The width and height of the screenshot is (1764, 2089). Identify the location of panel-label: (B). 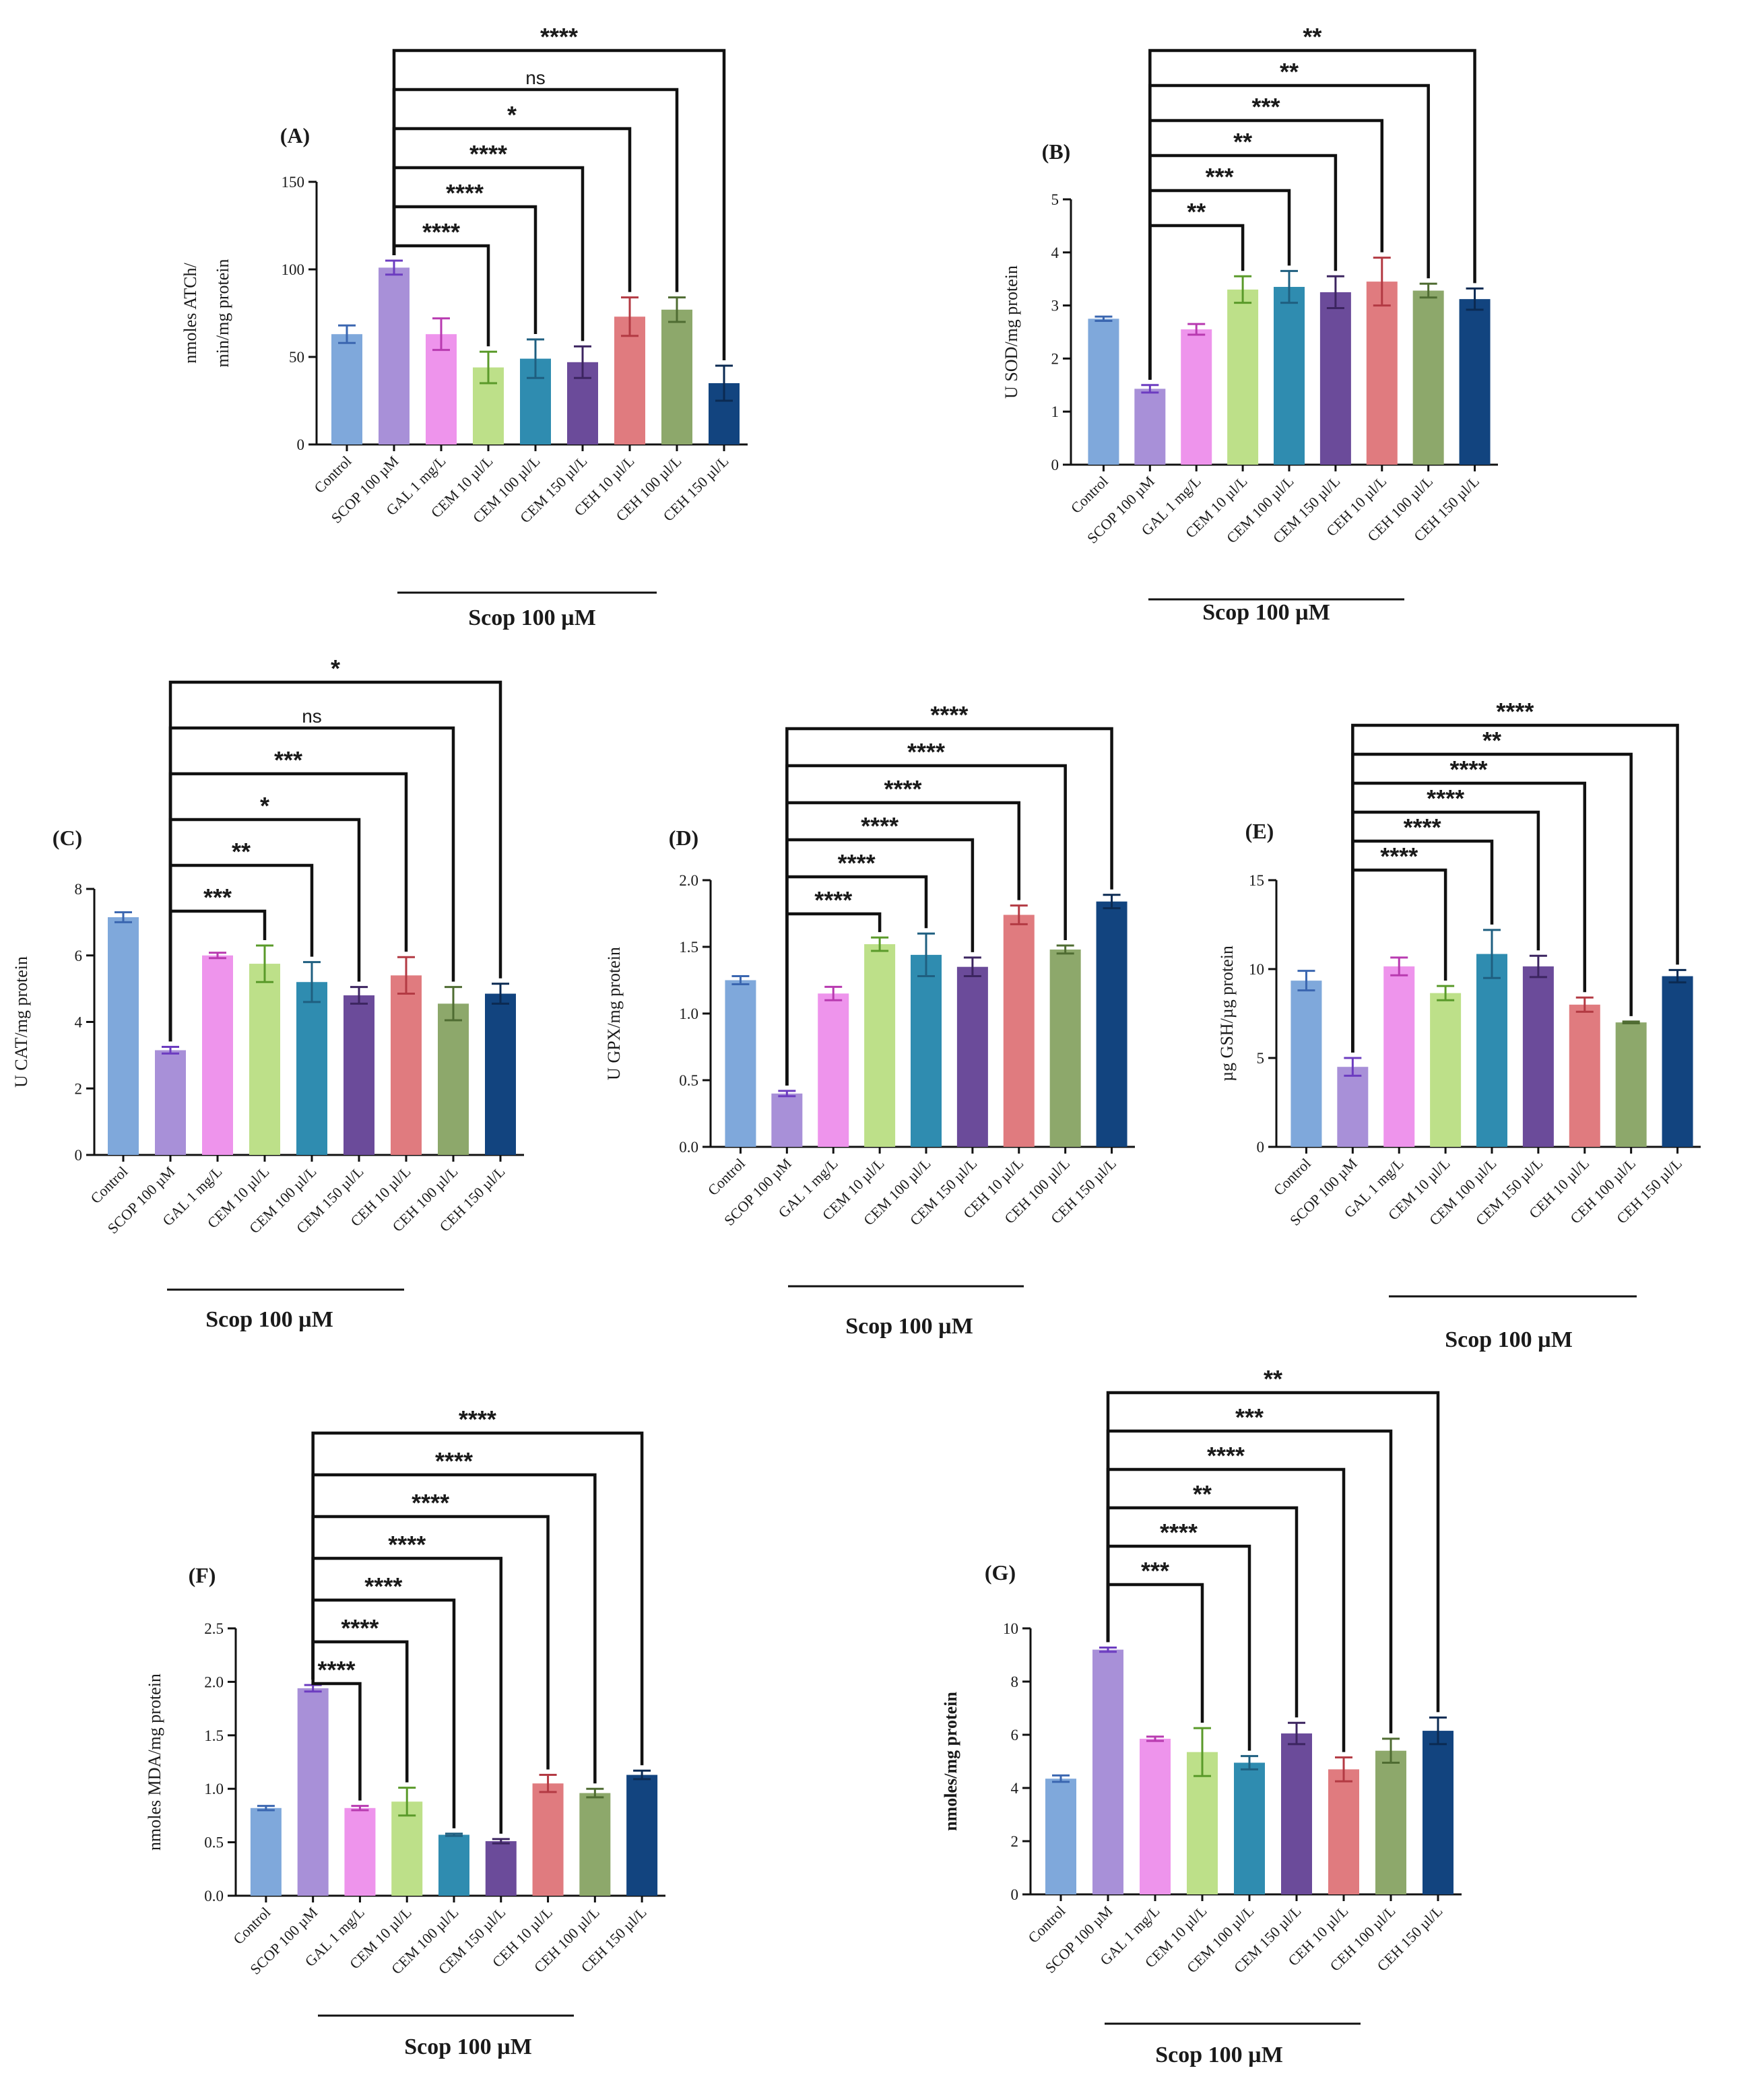
(1056, 151).